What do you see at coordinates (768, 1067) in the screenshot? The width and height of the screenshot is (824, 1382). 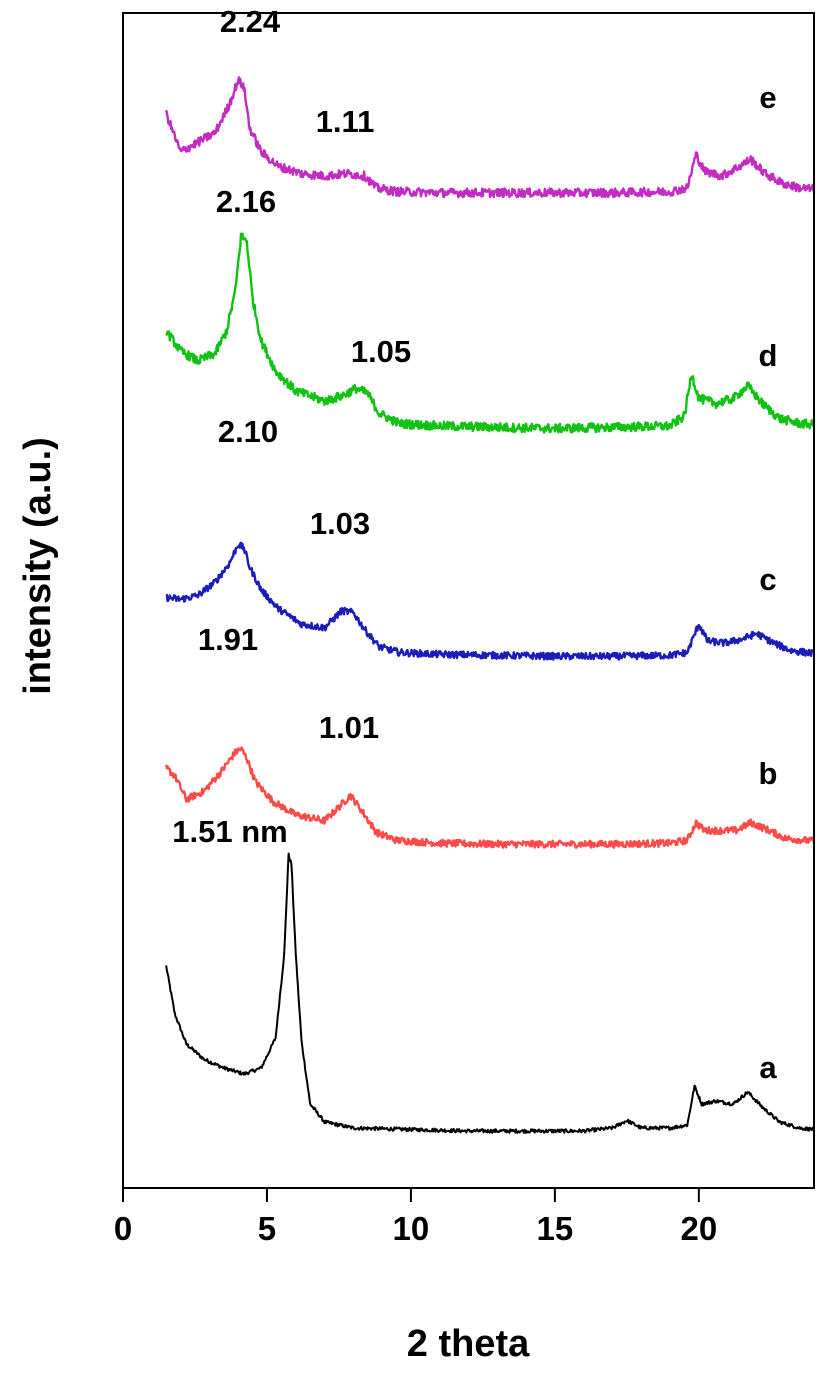 I see `series-label-a: a` at bounding box center [768, 1067].